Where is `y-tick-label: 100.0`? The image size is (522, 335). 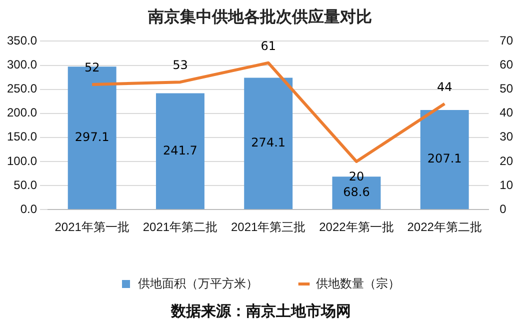
y-tick-label: 100.0 is located at coordinates (22, 161).